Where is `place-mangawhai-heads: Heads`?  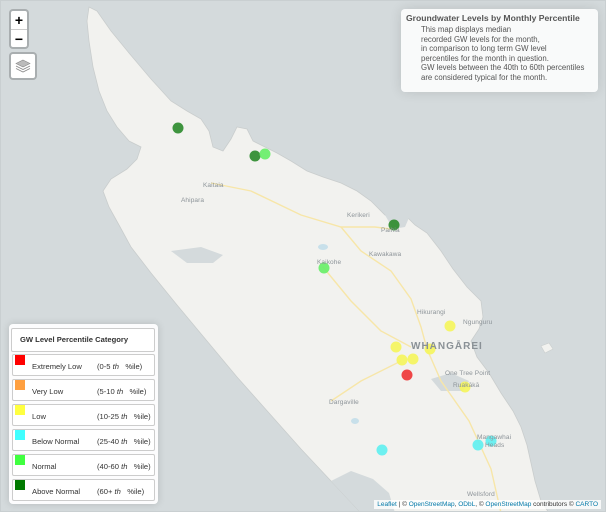
place-mangawhai-heads: Heads is located at coordinates (495, 445).